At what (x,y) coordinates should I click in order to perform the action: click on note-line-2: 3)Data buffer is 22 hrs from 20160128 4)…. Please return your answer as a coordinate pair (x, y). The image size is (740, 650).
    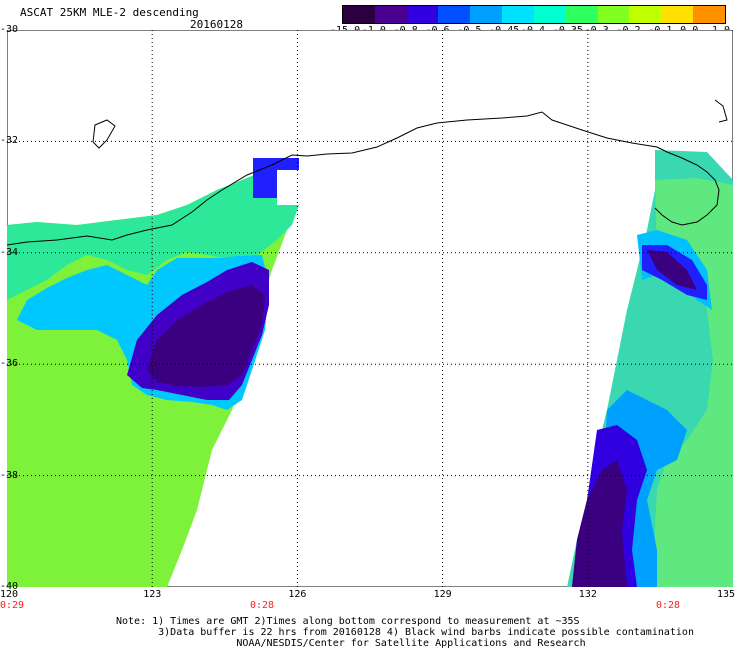
    Looking at the image, I should click on (405, 632).